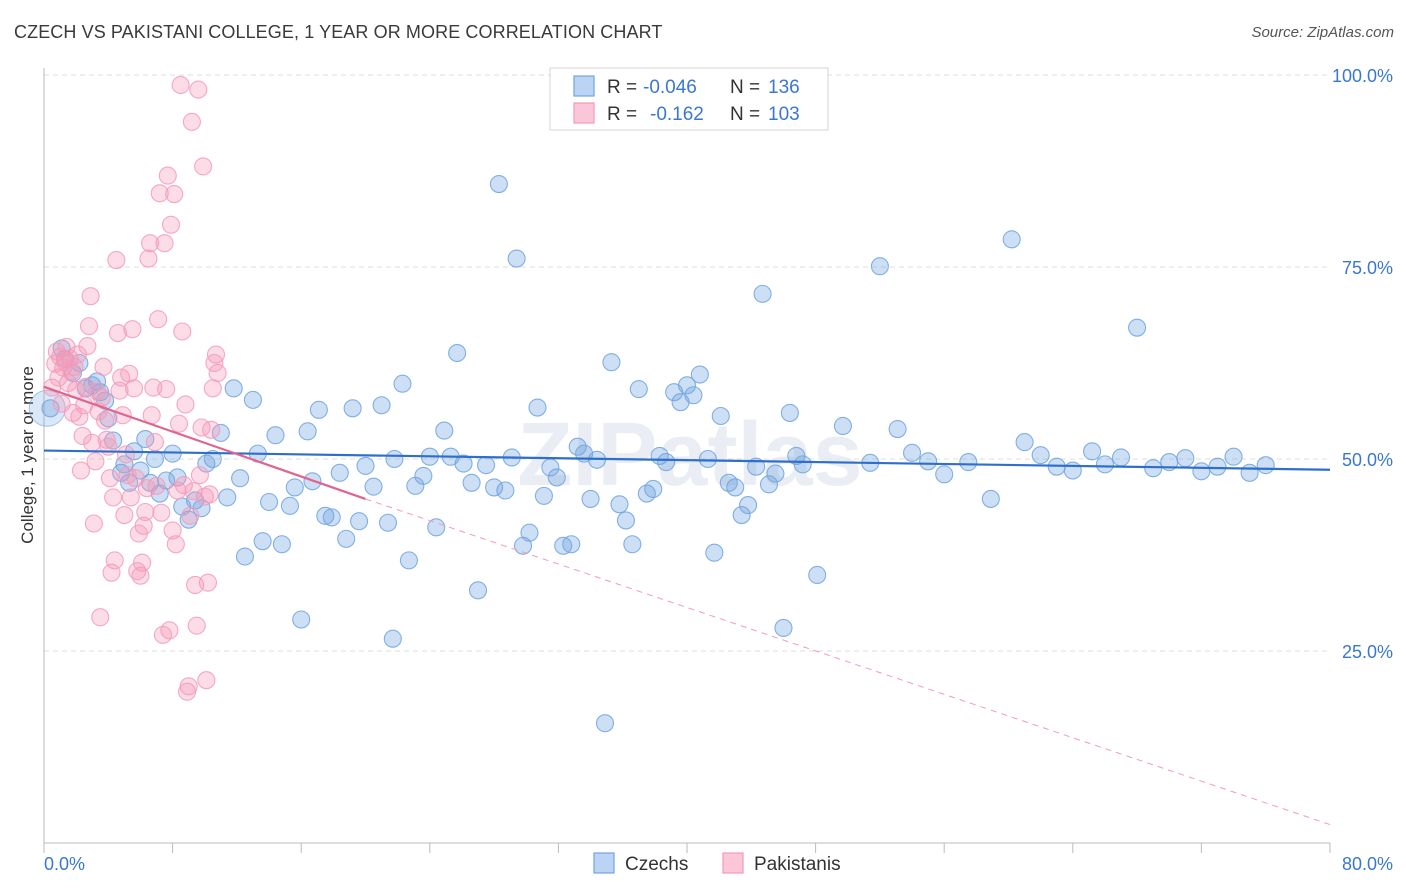 The height and width of the screenshot is (892, 1406). I want to click on legend-pakistanis-label: Pakistanis, so click(797, 864).